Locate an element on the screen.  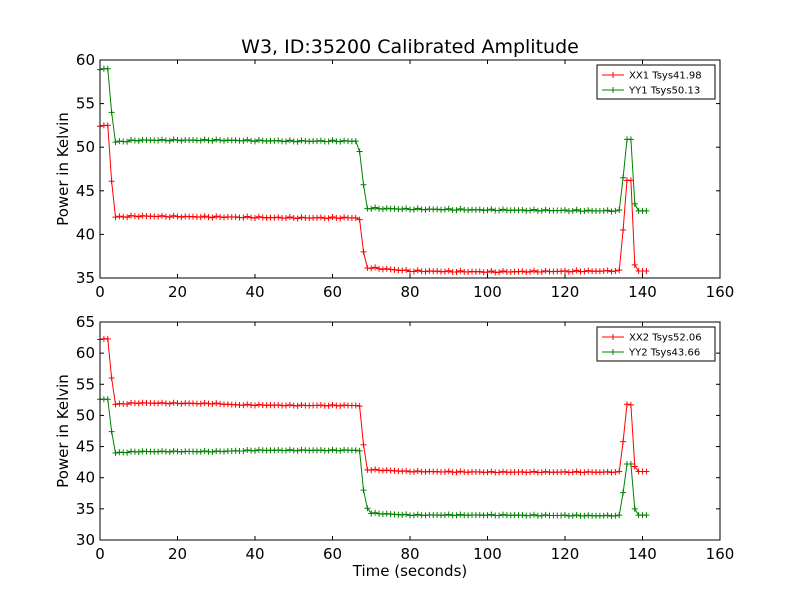
legend: XX1 Tsys41.98 YY1 Tsys50.13 is located at coordinates (656, 82).